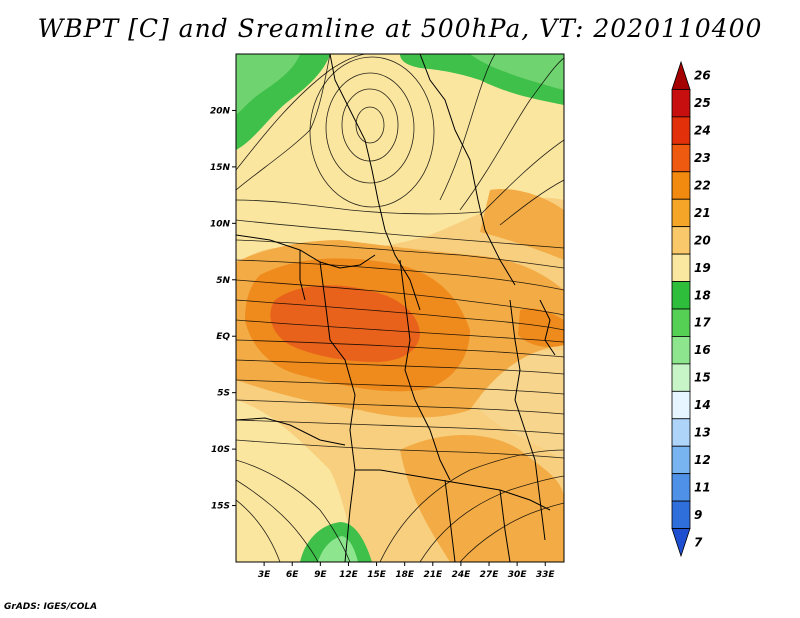 The height and width of the screenshot is (618, 800). What do you see at coordinates (522, 224) in the screenshot?
I see `field-band-21-ne` at bounding box center [522, 224].